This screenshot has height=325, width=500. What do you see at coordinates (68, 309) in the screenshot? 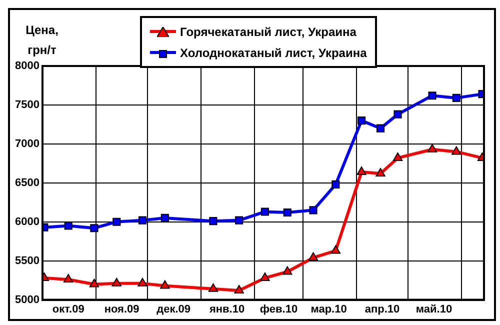
I see `x-tick-label: окт.09` at bounding box center [68, 309].